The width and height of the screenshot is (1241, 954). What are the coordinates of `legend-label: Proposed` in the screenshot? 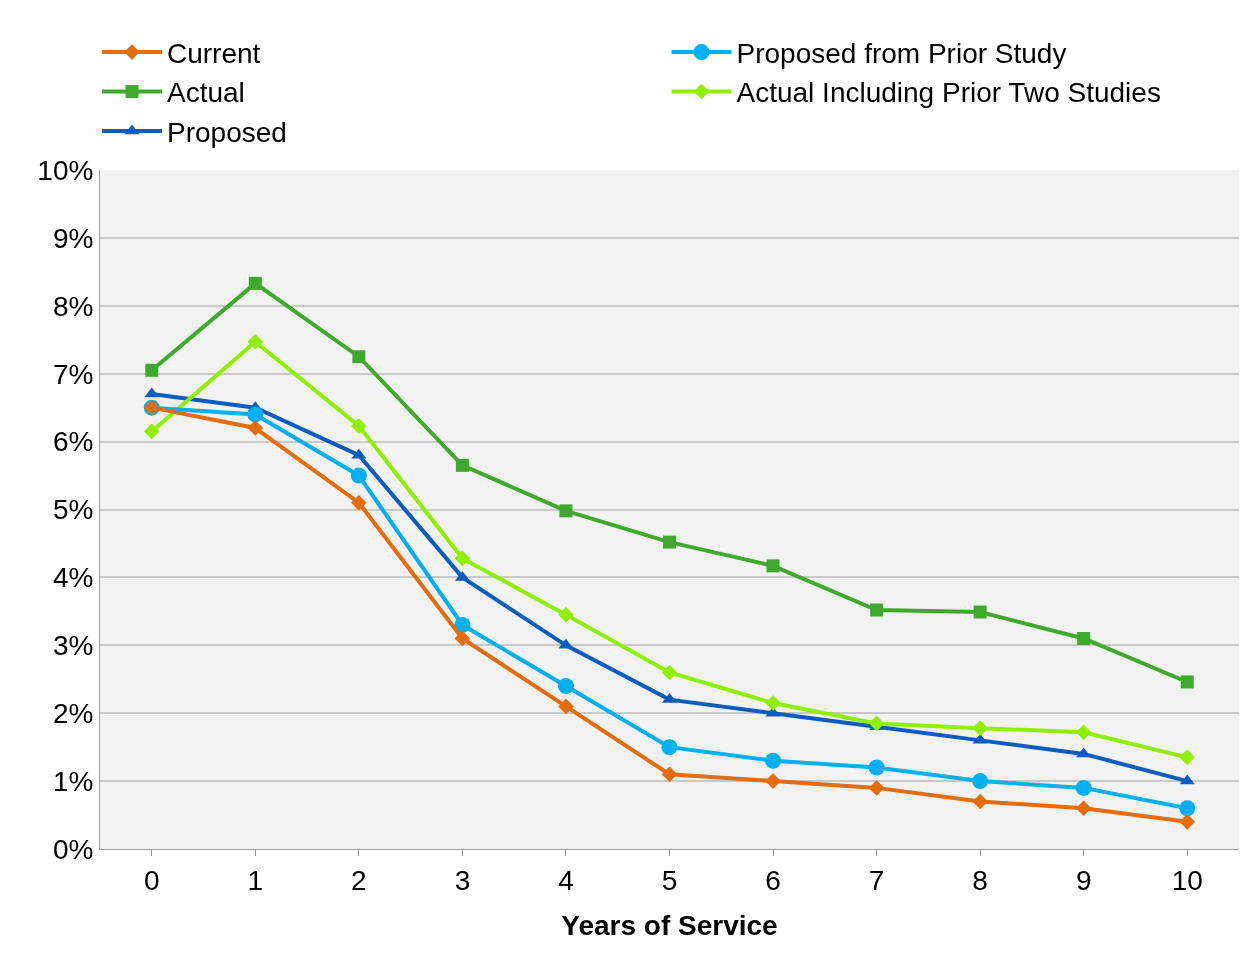 It's located at (227, 132).